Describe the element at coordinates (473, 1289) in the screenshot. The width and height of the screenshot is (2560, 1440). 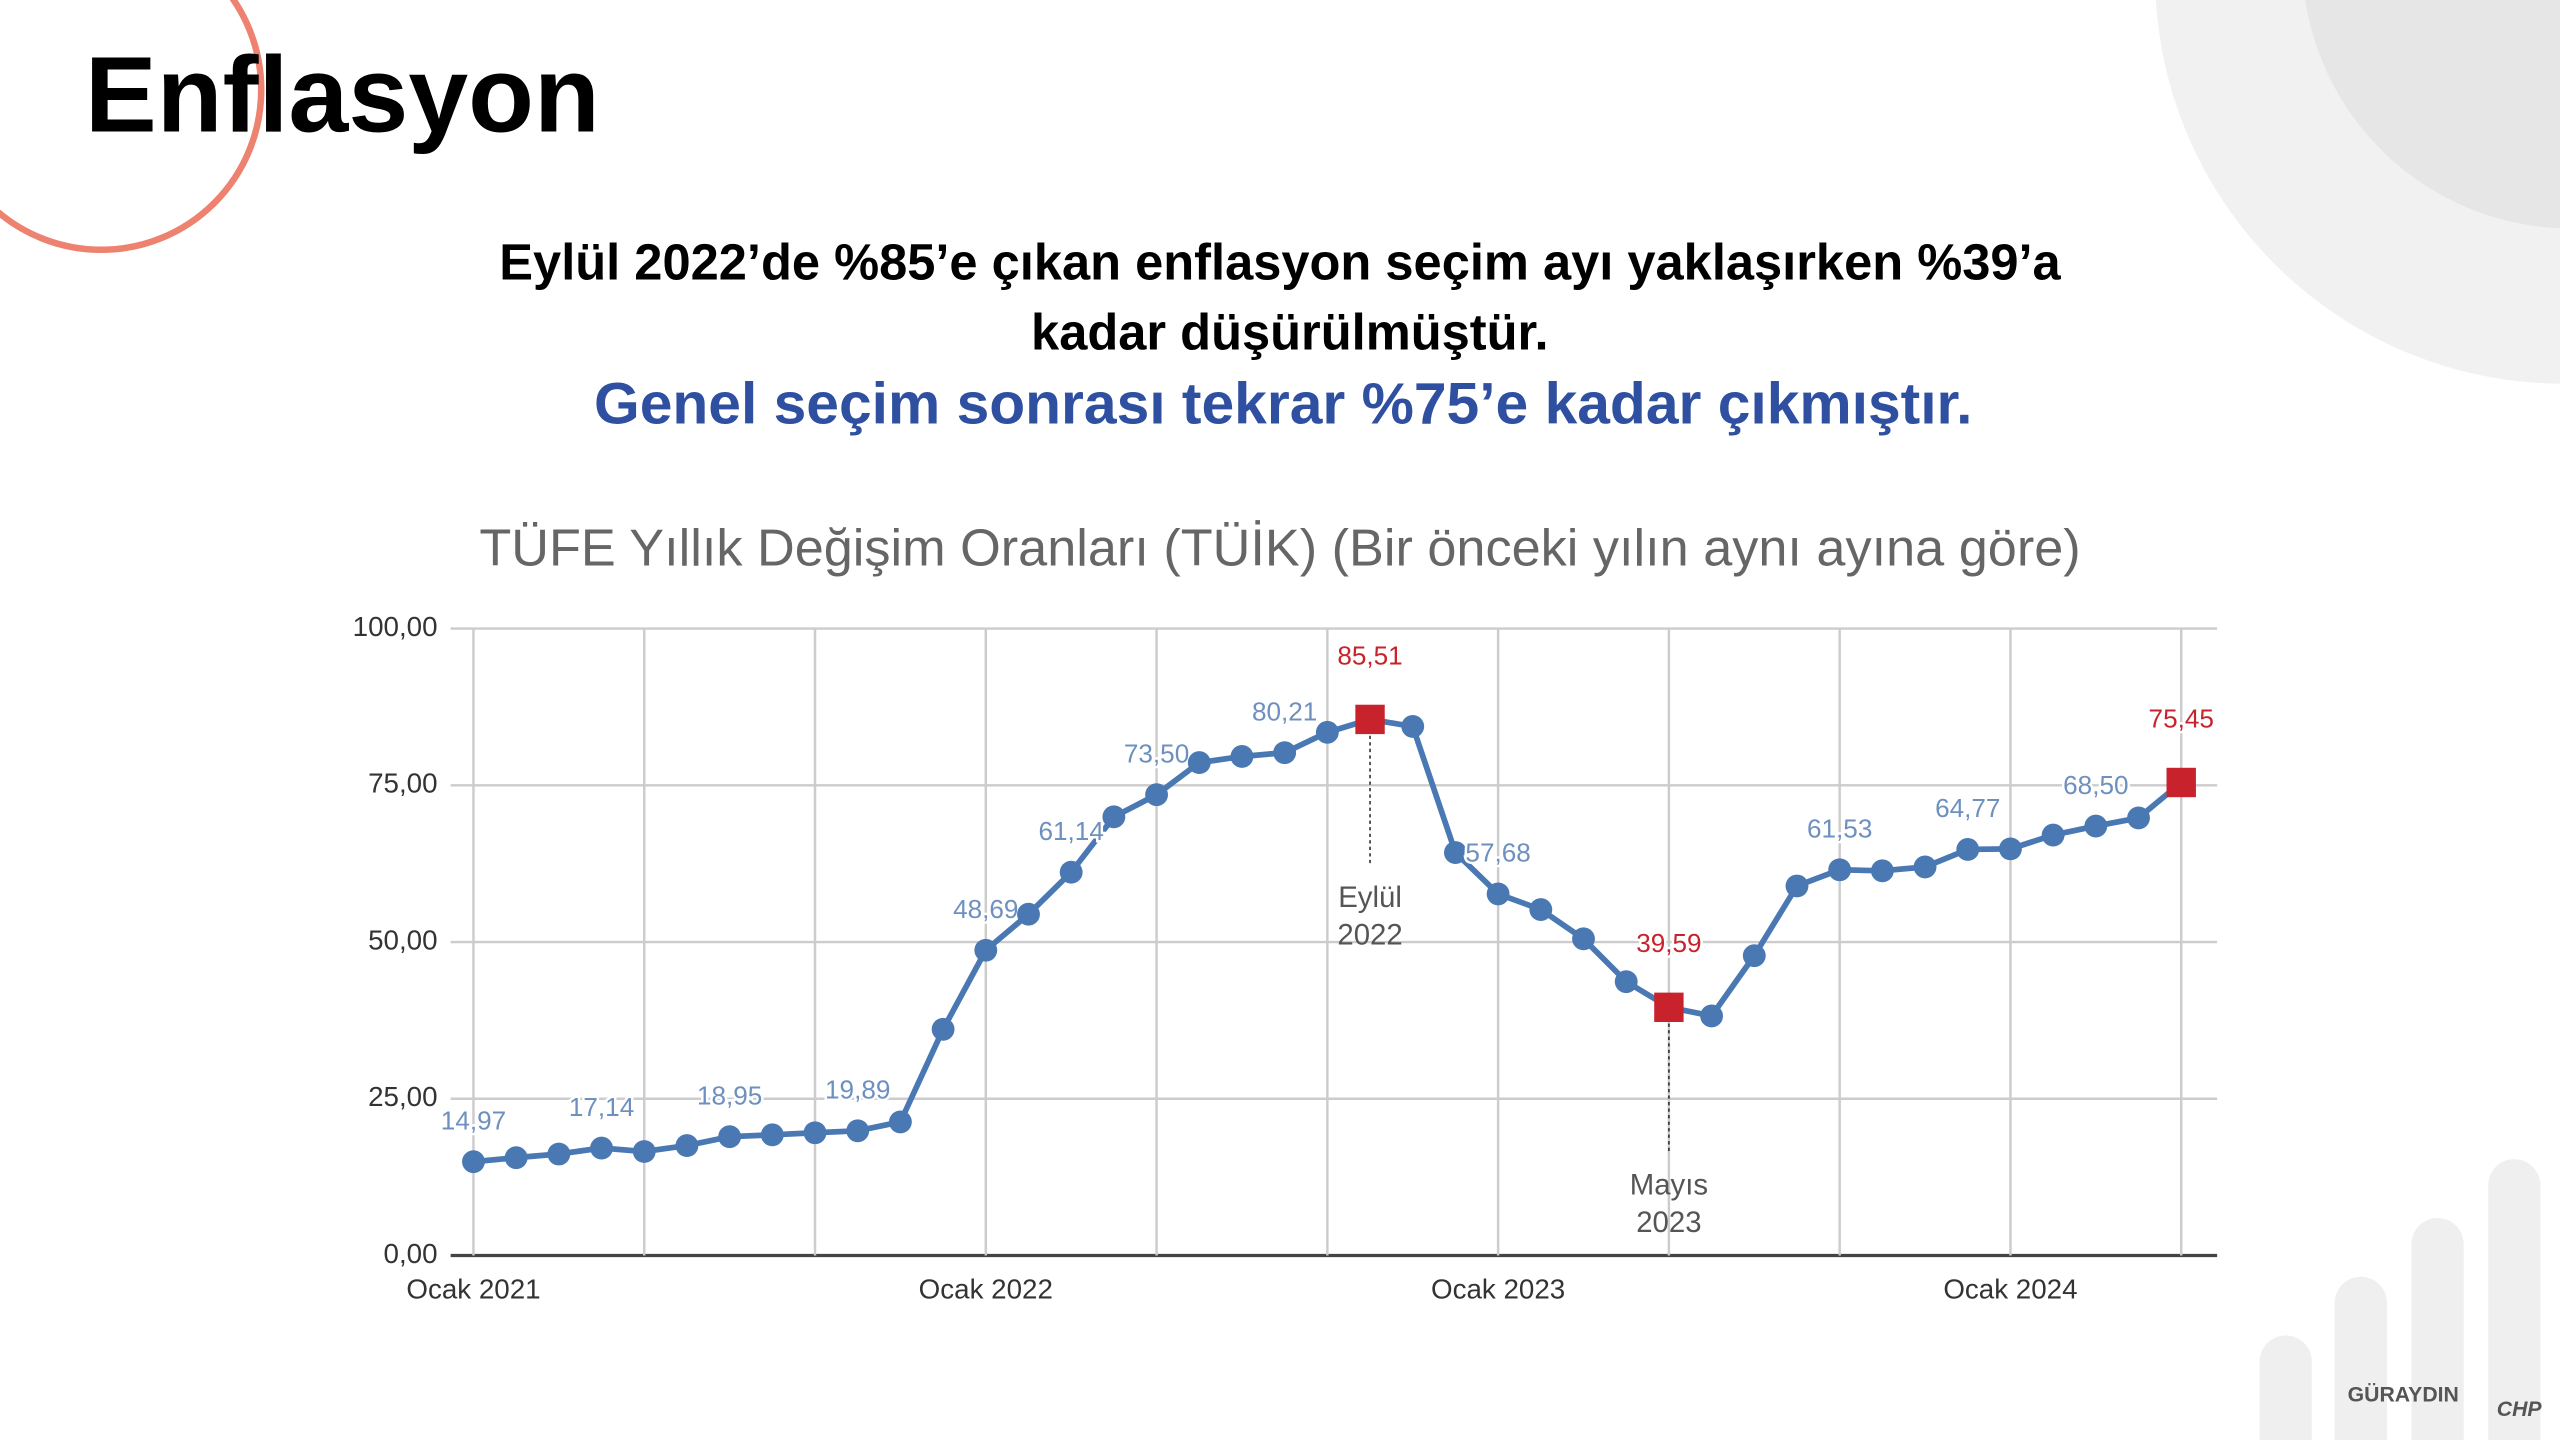
I see `x-tick-label: Ocak 2021` at that location.